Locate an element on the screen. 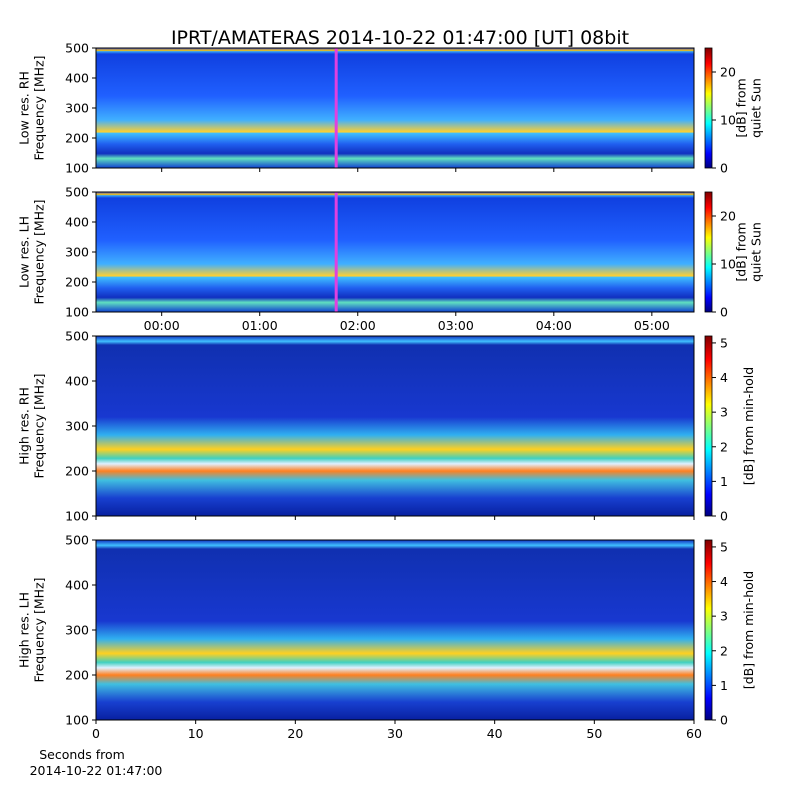  x-tick-label: 03:00 is located at coordinates (456, 325).